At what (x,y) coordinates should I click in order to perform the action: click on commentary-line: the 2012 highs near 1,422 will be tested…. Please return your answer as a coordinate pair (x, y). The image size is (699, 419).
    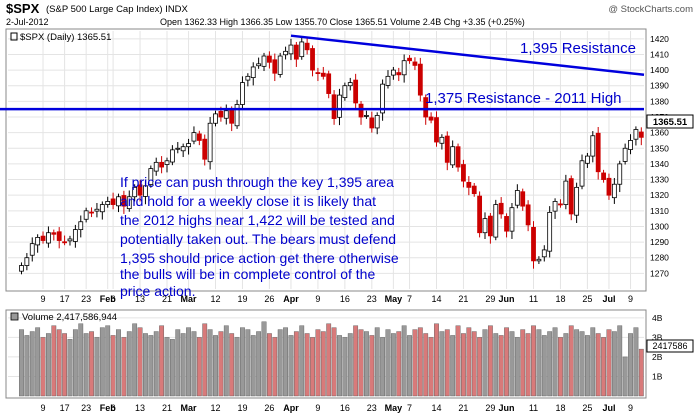
    Looking at the image, I should click on (257, 220).